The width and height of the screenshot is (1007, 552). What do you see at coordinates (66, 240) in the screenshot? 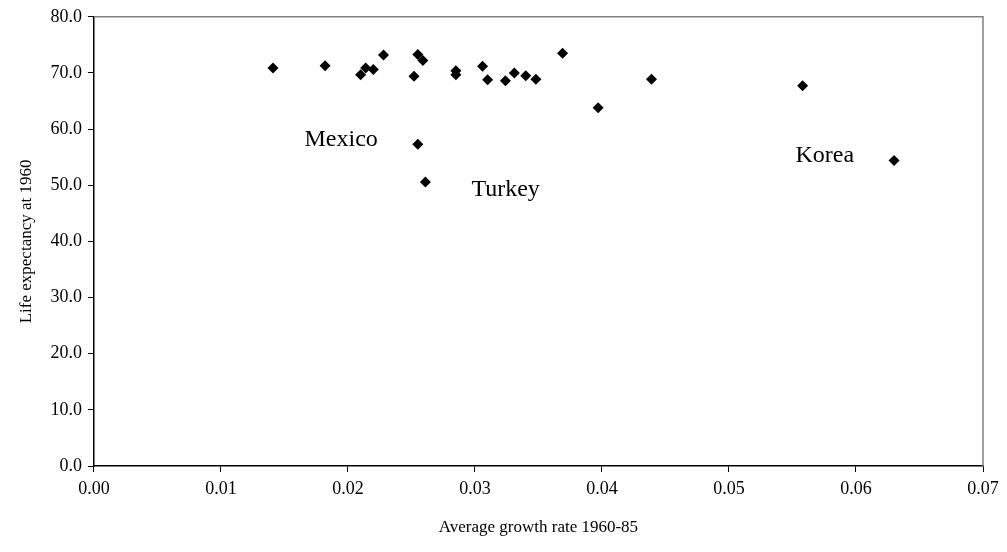
I see `y-tick-label: 40.0` at bounding box center [66, 240].